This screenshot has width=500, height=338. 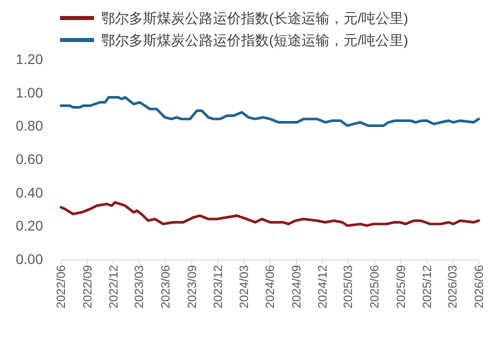 I want to click on x-tick-label: 2025/06, so click(x=375, y=286).